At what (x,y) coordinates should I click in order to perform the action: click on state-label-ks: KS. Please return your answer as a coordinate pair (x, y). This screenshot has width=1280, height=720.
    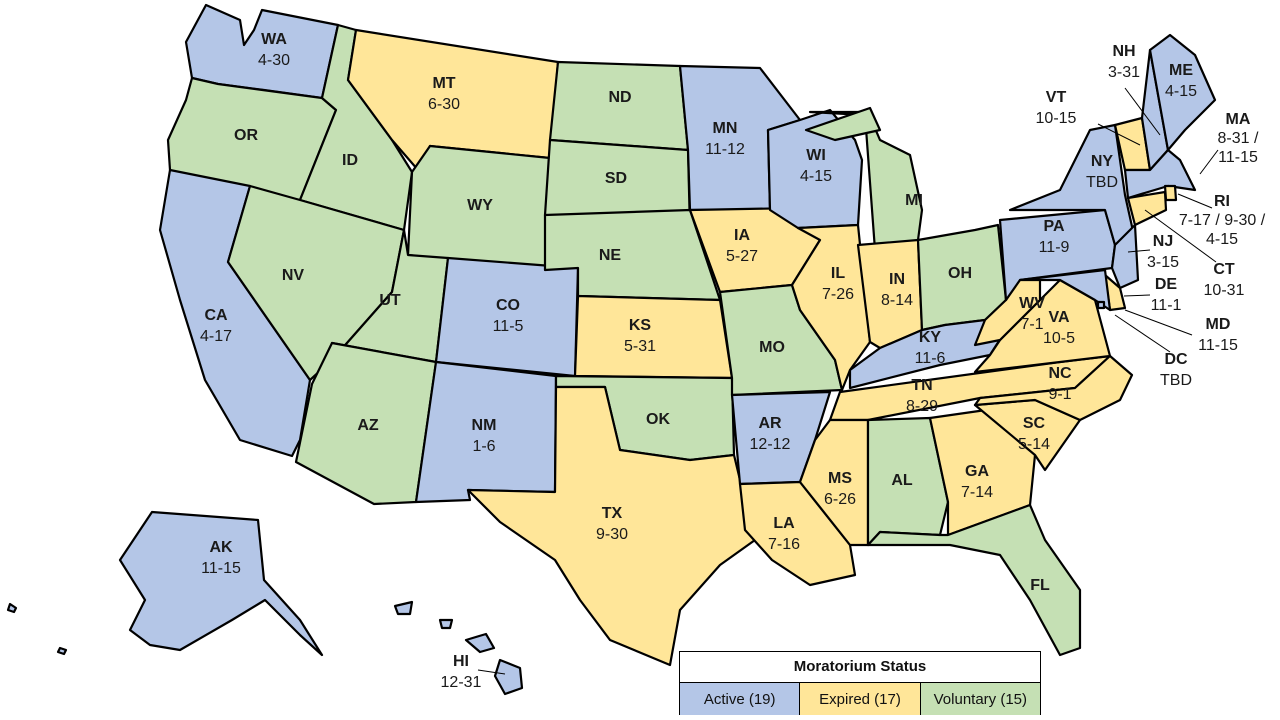
    Looking at the image, I should click on (640, 325).